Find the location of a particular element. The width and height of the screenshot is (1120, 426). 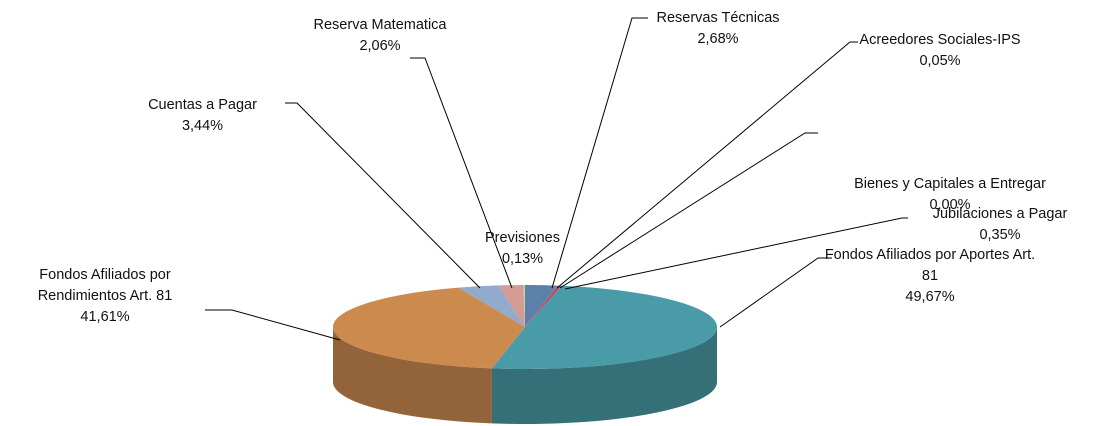

category-label: Cuentas a Pagar is located at coordinates (202, 105).